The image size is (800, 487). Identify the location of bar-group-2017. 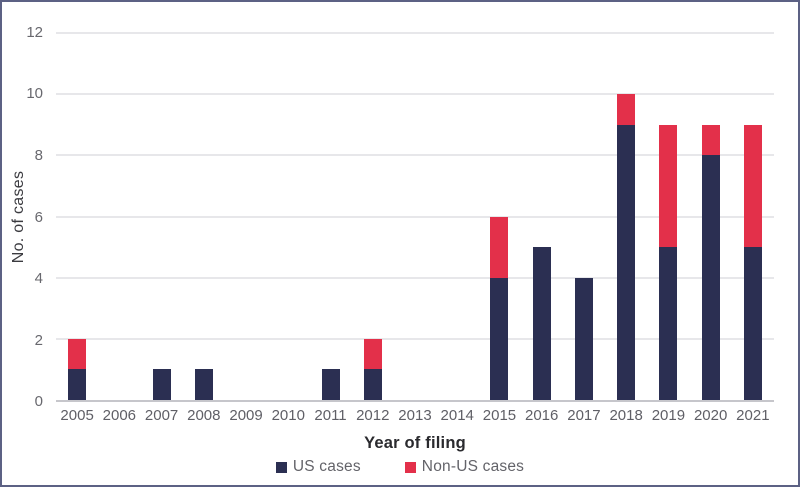
(584, 216).